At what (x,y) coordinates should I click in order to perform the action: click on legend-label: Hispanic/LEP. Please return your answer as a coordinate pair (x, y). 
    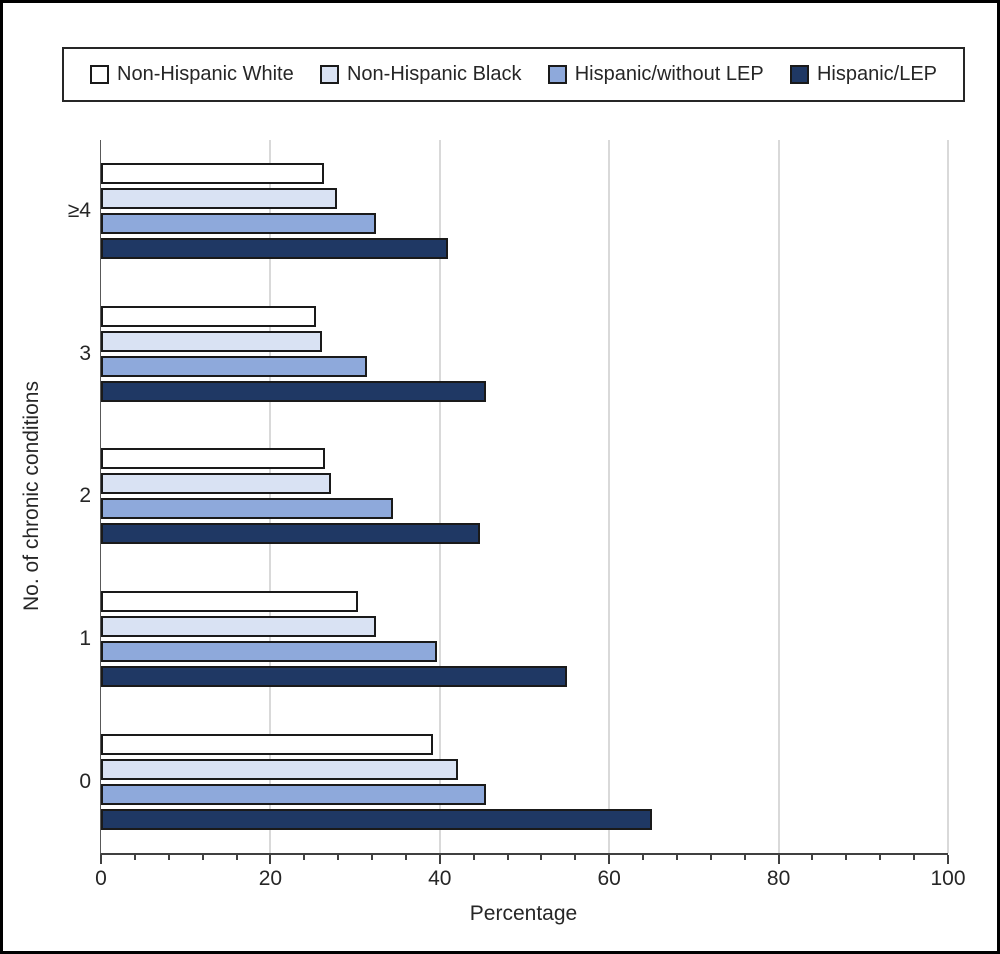
    Looking at the image, I should click on (876, 74).